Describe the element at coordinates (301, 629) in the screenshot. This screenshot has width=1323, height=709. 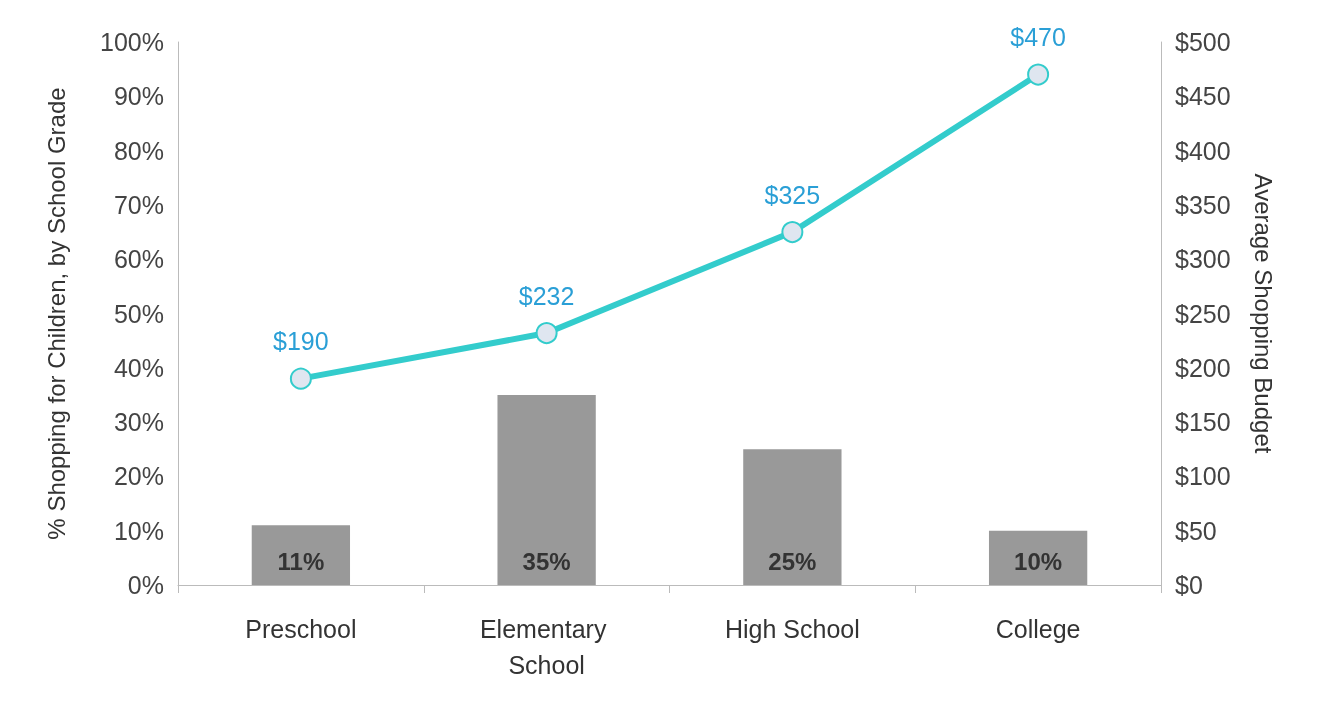
I see `x-tick-label: Preschool` at that location.